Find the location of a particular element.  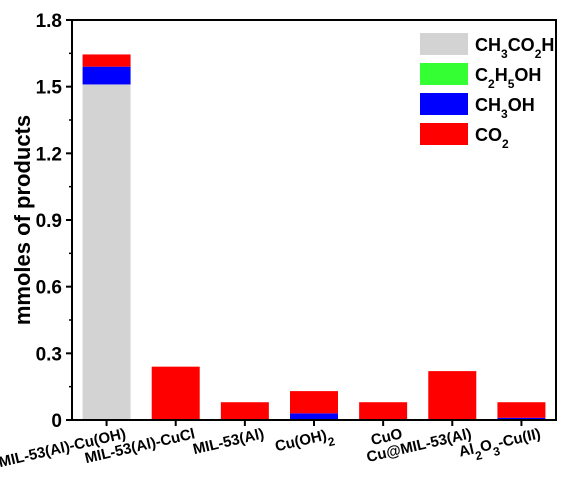

legend-entry-label: CH3OH is located at coordinates (505, 108).